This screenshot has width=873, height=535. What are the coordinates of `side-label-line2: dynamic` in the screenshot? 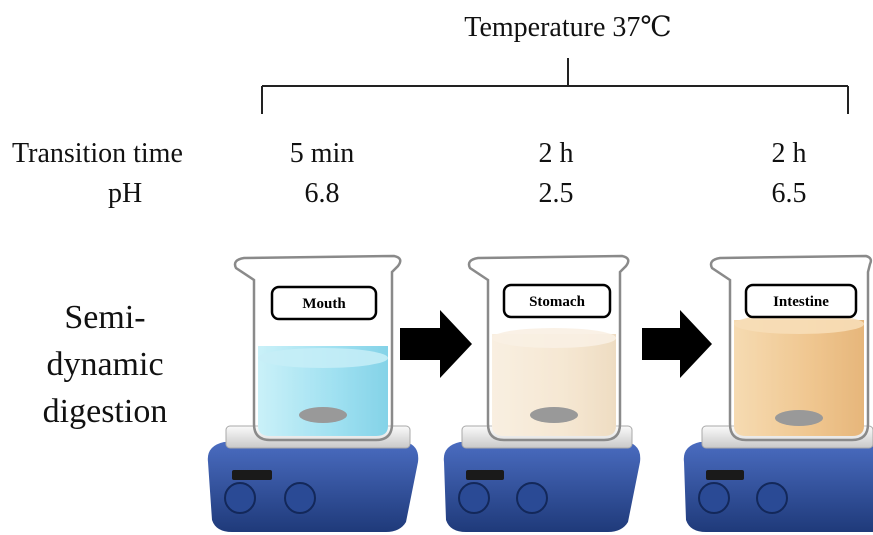 It's located at (105, 364).